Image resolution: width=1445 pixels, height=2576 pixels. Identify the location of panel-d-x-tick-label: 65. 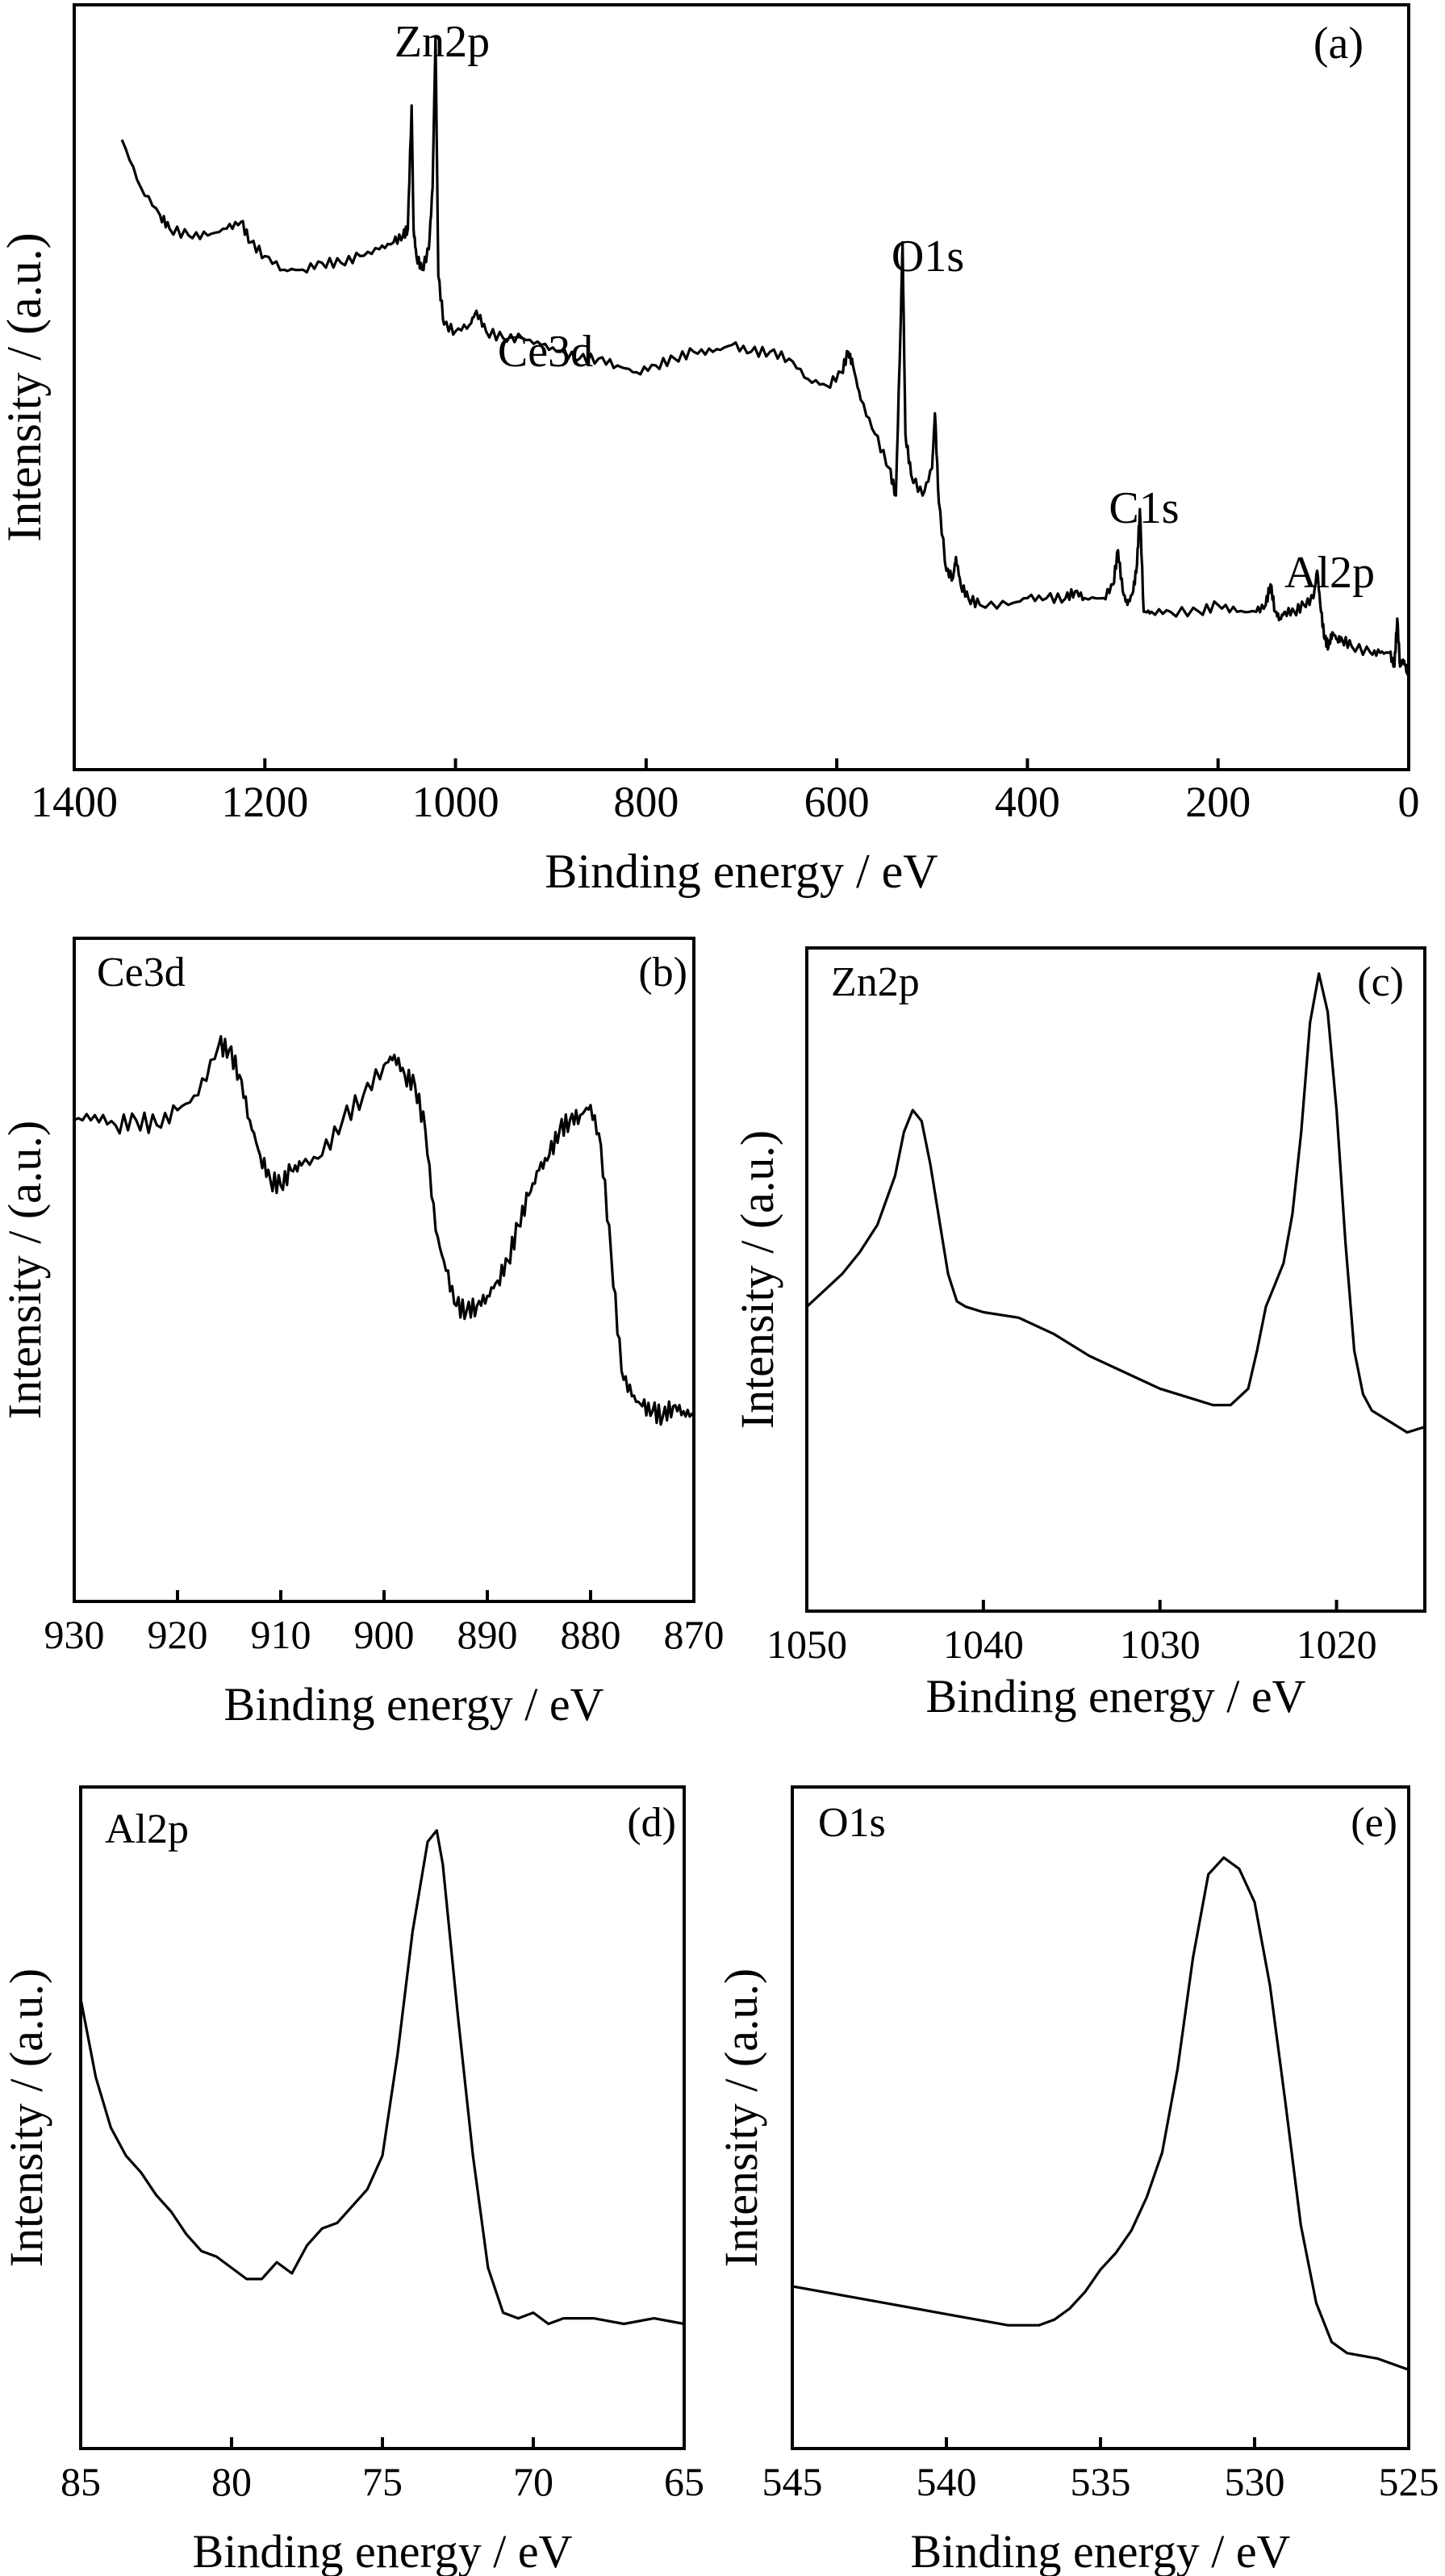
(684, 2481).